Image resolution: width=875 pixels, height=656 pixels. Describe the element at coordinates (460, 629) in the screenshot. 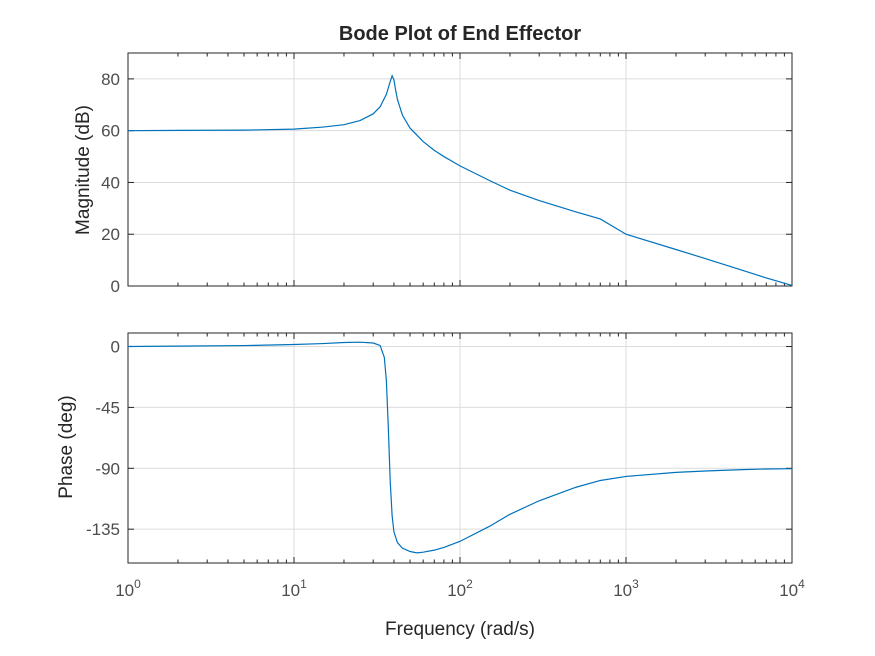

I see `frequency-axis-label: Frequency (rad/s)` at that location.